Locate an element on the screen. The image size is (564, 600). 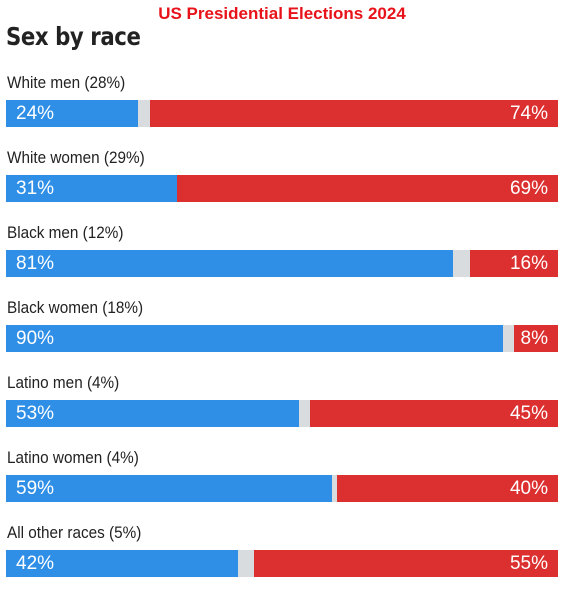
bar-row: Latino women (4%) 59% 40% is located at coordinates (282, 478).